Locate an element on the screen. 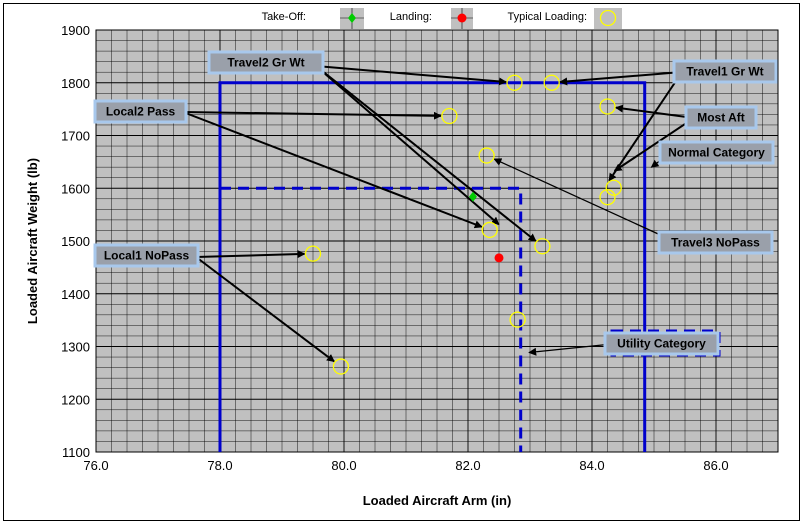 This screenshot has width=805, height=527. legend-typical-loading-swatch is located at coordinates (608, 18).